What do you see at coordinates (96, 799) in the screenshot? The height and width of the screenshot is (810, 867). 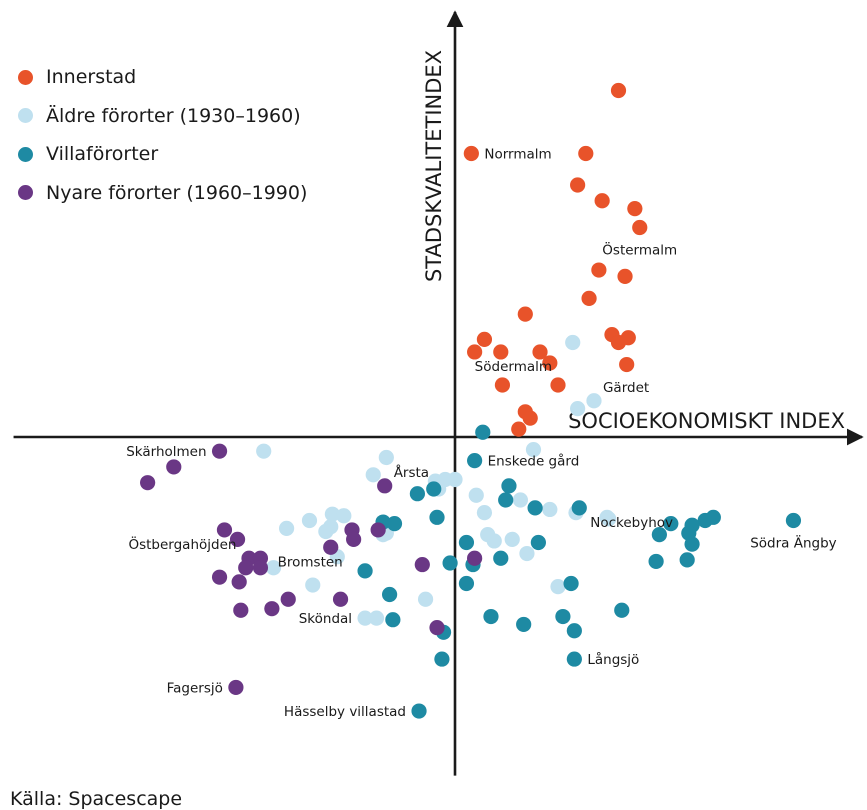 I see `source-note: Källa: Spacescape` at bounding box center [96, 799].